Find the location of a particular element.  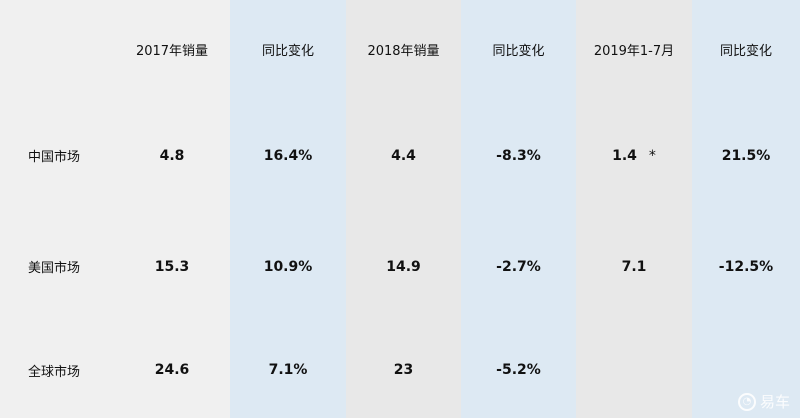

column-bg-2019-change is located at coordinates (746, 209).